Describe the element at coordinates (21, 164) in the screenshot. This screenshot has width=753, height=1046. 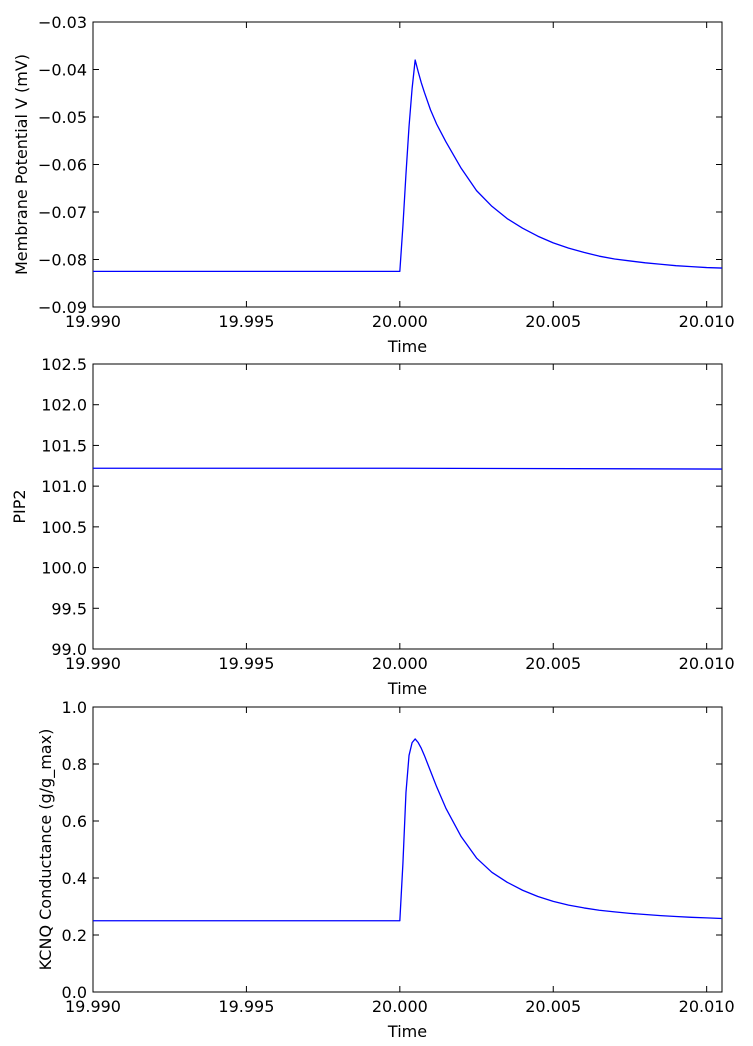
I see `y-axis-label: Membrane Potential V (mV)` at that location.